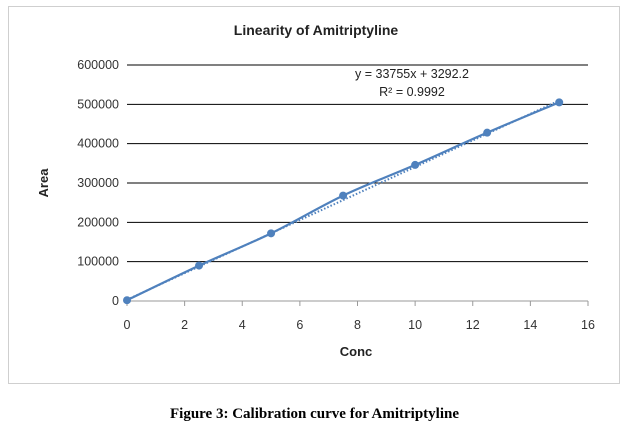 The image size is (629, 438). What do you see at coordinates (357, 325) in the screenshot?
I see `x-tick-label: 8` at bounding box center [357, 325].